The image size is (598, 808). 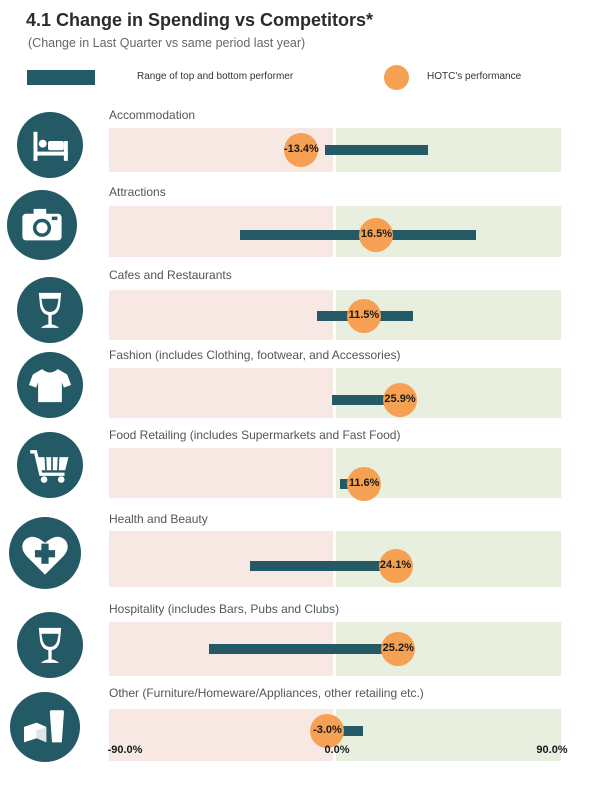 What do you see at coordinates (170, 275) in the screenshot?
I see `category-label: Cafes and Restaurants` at bounding box center [170, 275].